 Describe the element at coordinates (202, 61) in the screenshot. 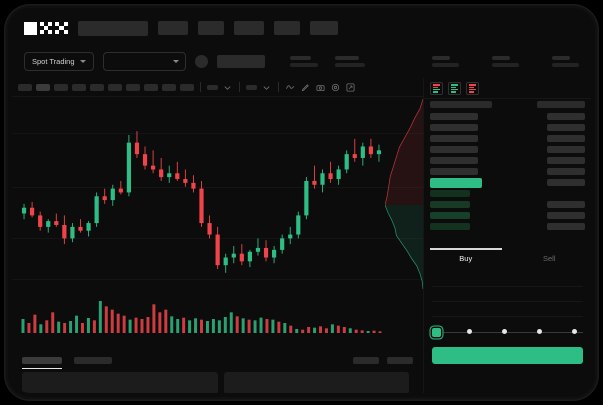

I see `pair-avatar` at that location.